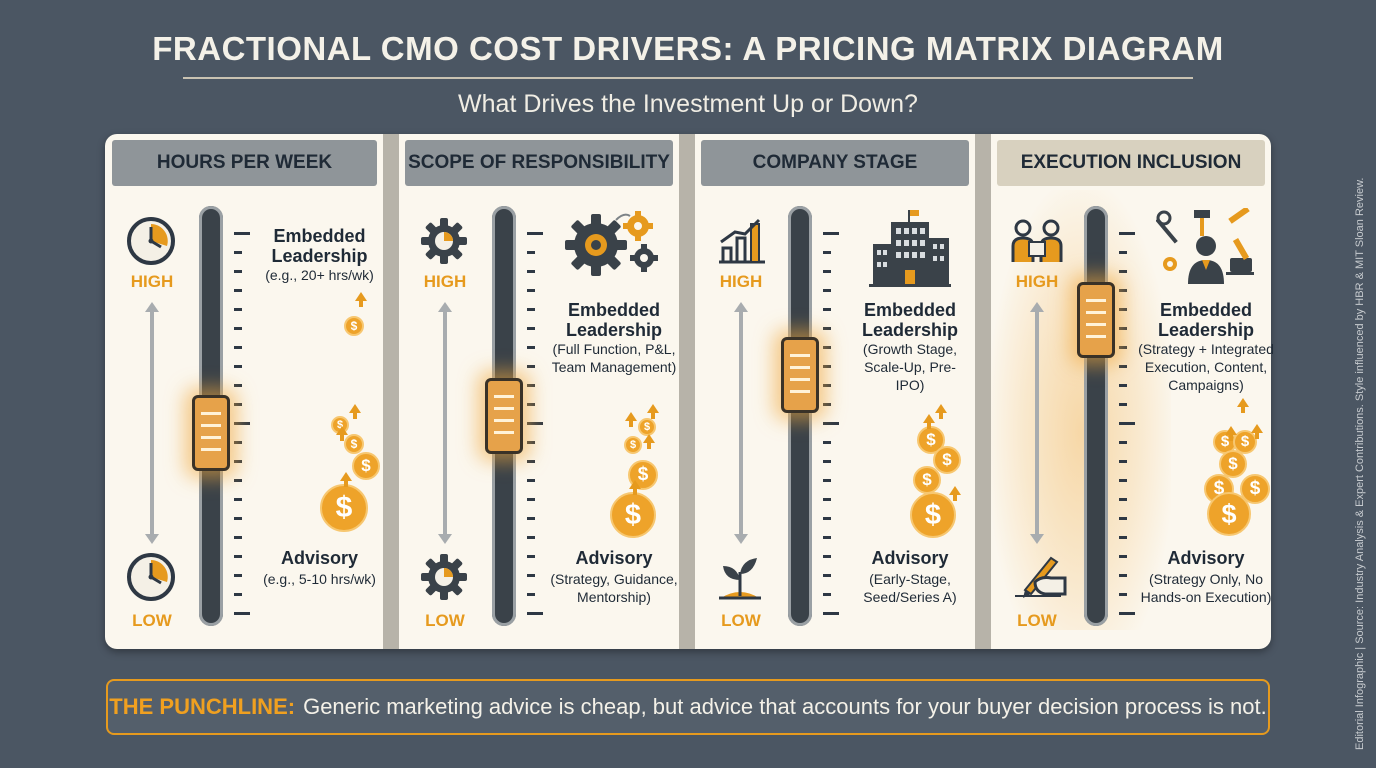  What do you see at coordinates (614, 358) in the screenshot?
I see `high-description: (Full Function, P&L, Team Management)` at bounding box center [614, 358].